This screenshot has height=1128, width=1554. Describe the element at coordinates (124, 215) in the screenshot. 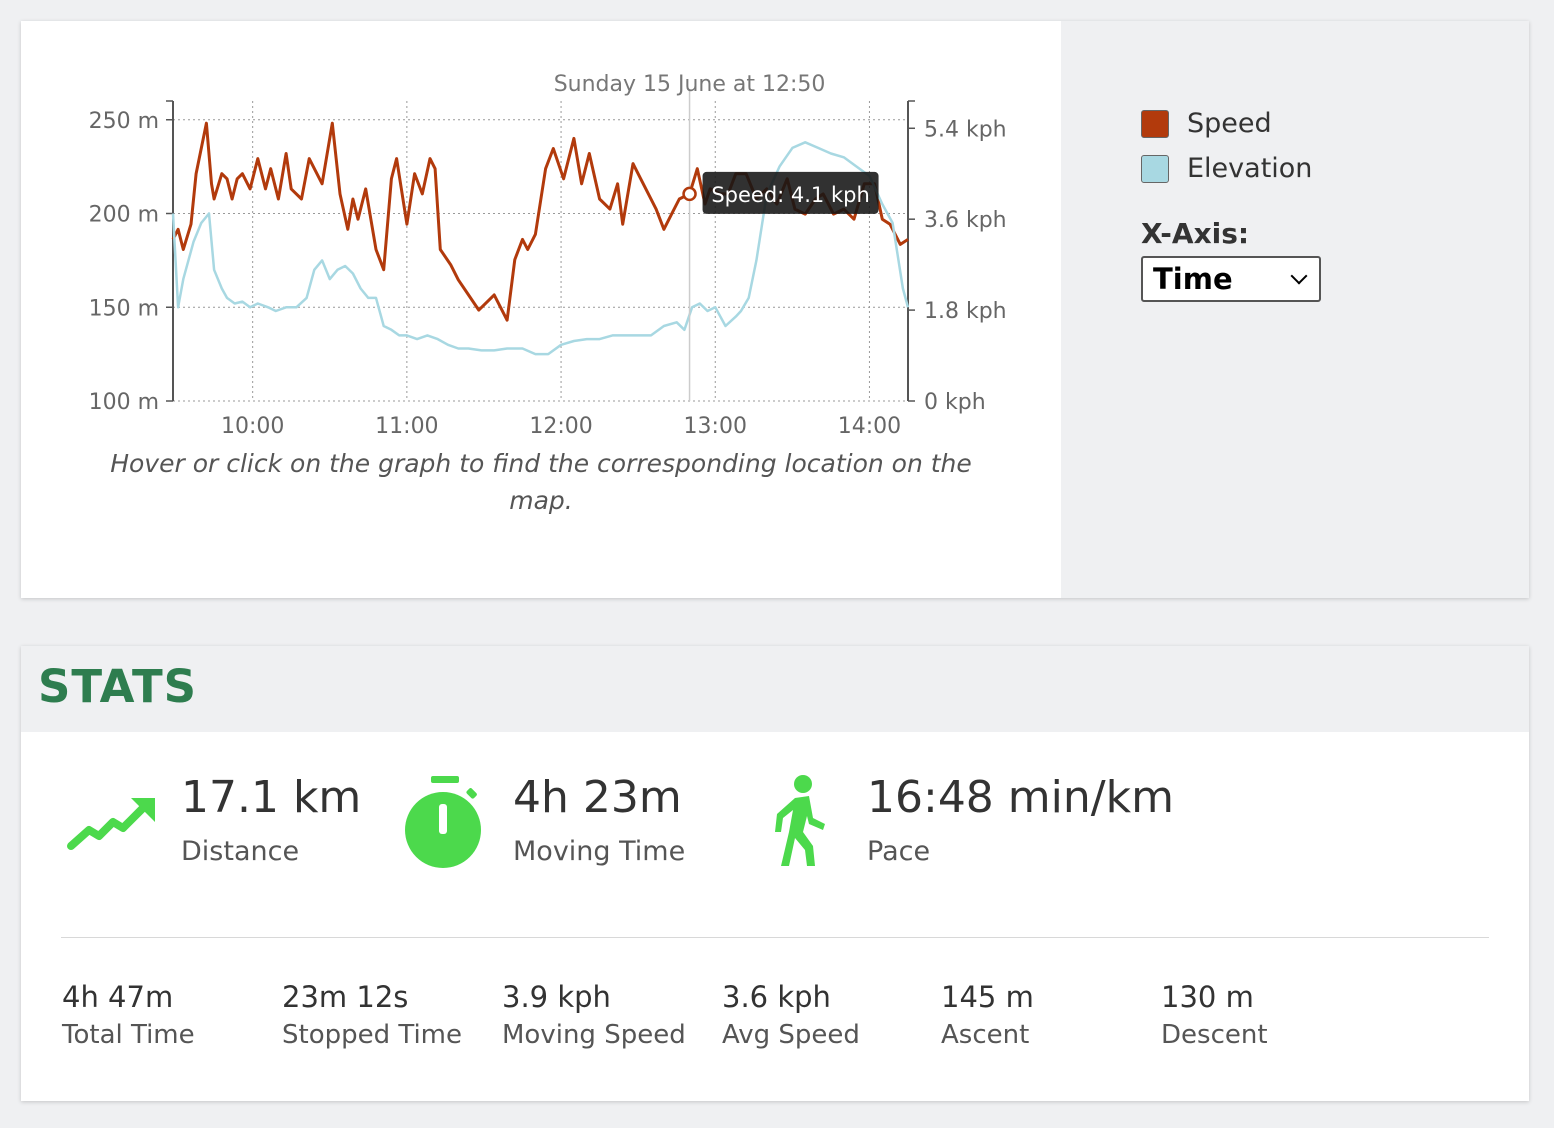

I see `y-left-tick-label: 200 m` at that location.